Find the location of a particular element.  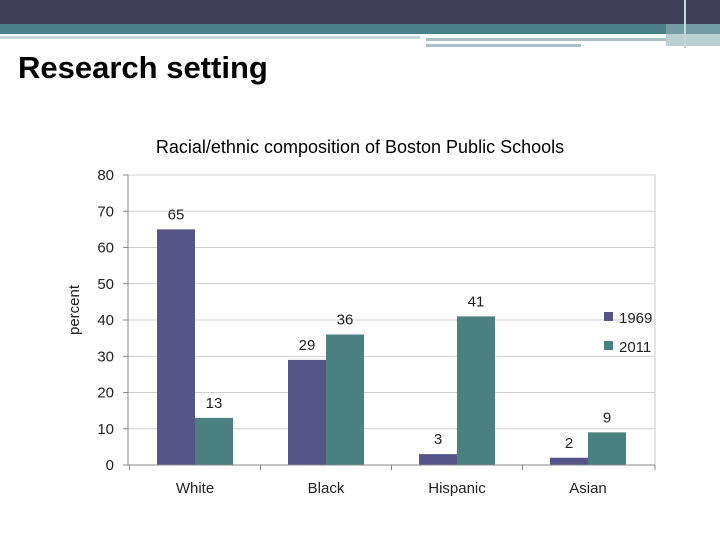

y-axis-title: percent is located at coordinates (74, 309).